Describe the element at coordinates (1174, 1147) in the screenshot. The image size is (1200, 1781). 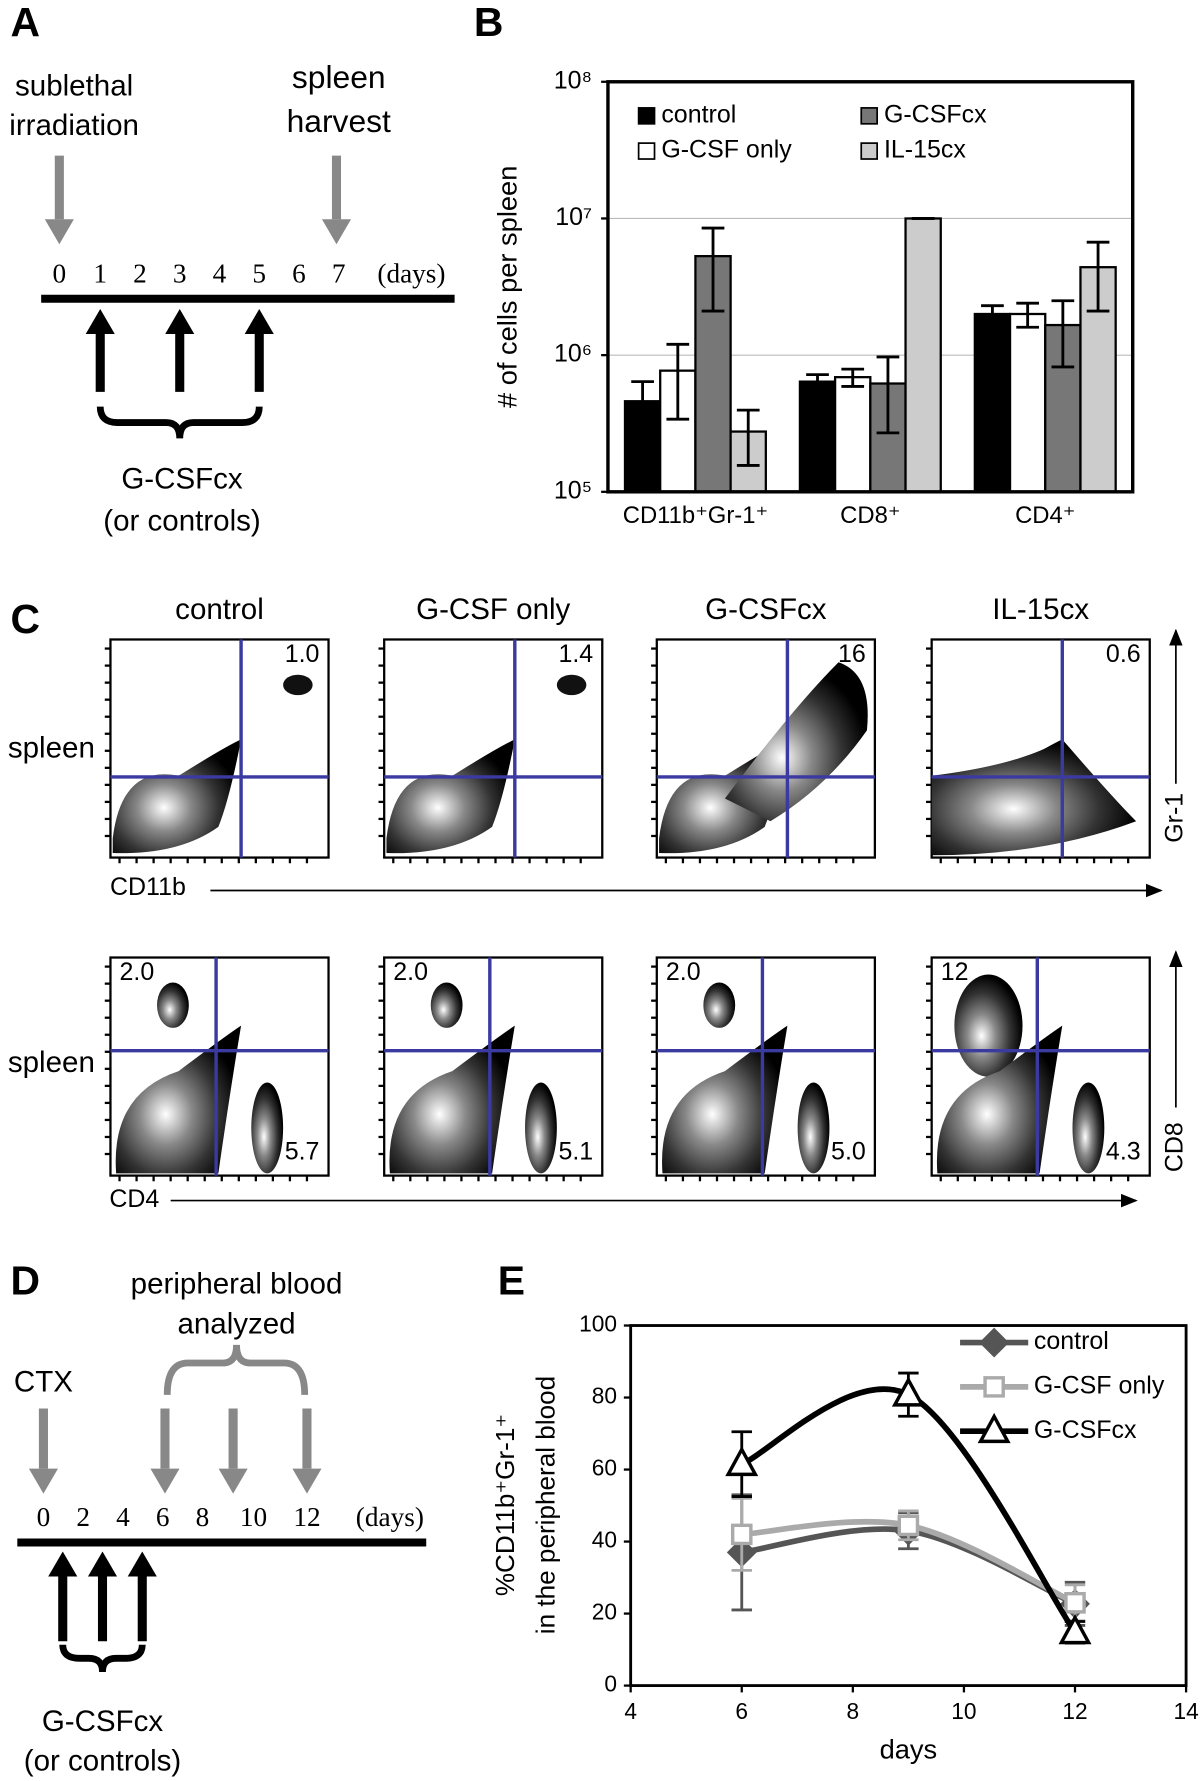
I see `axis-label: CD8` at that location.